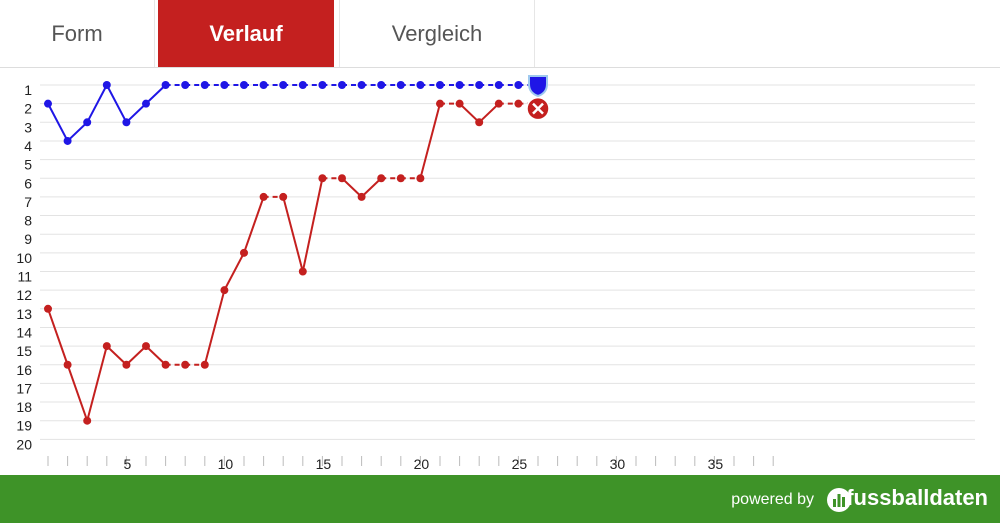  Describe the element at coordinates (24, 295) in the screenshot. I see `y-tick-label: 12` at that location.